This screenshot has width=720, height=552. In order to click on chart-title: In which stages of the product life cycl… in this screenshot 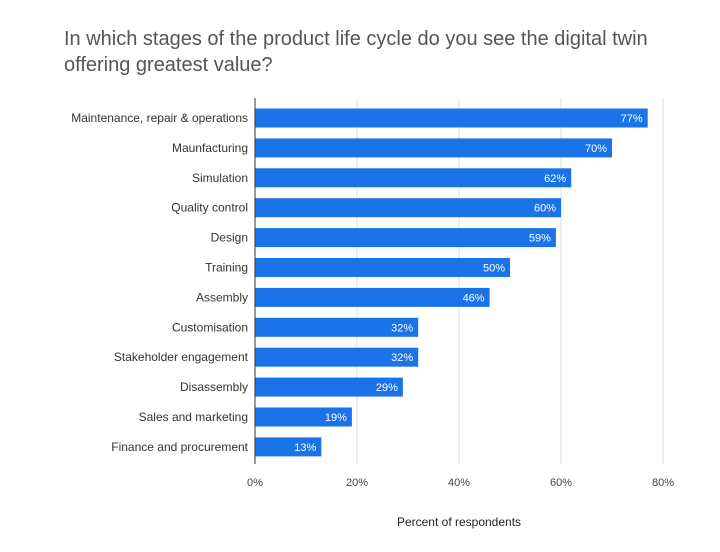, I will do `click(356, 52)`.